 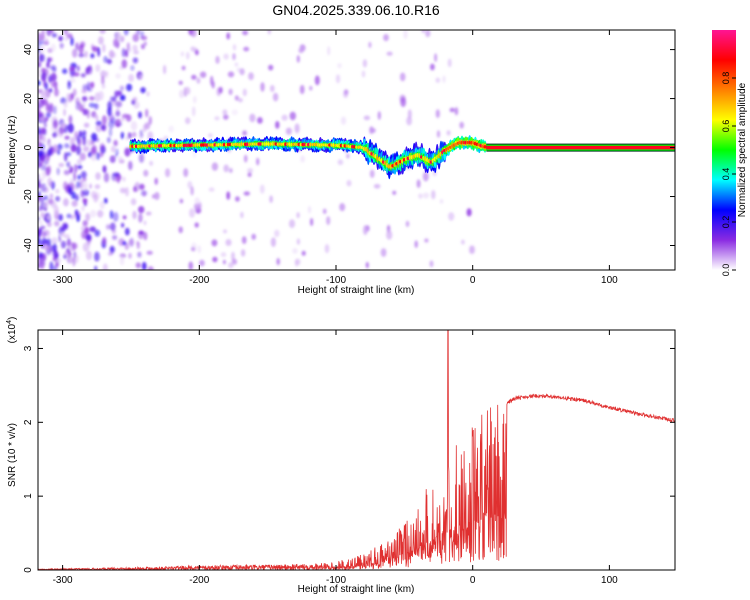 What do you see at coordinates (580, 147) in the screenshot?
I see `steady-band-core` at bounding box center [580, 147].